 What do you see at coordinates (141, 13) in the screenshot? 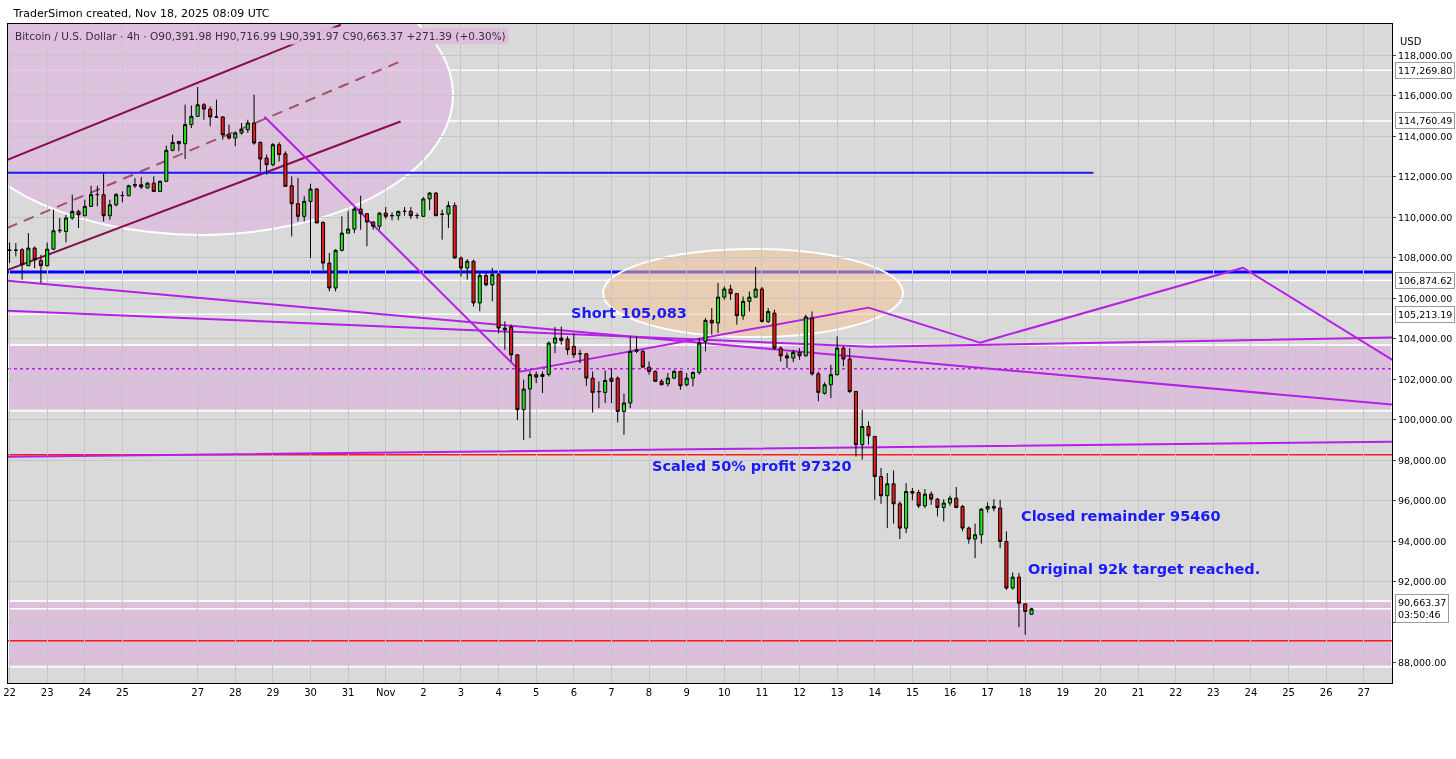
I see `chart-title: TraderSimon created, Nov 18, 2025 08:09 UTC` at bounding box center [141, 13].